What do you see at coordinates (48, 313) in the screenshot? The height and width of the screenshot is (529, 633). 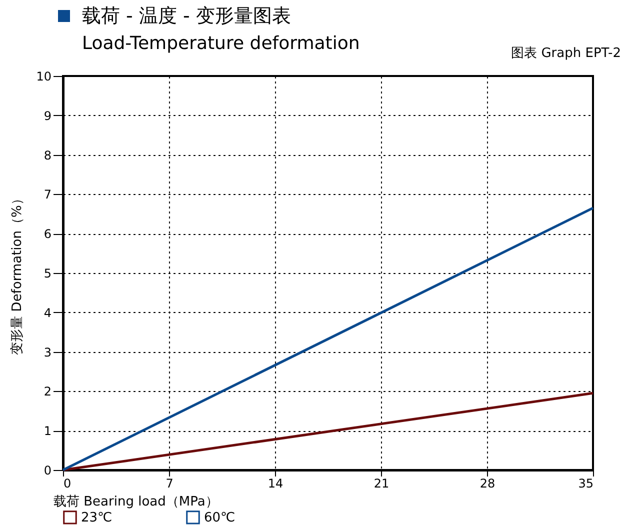 I see `y-tick-label: 4` at bounding box center [48, 313].